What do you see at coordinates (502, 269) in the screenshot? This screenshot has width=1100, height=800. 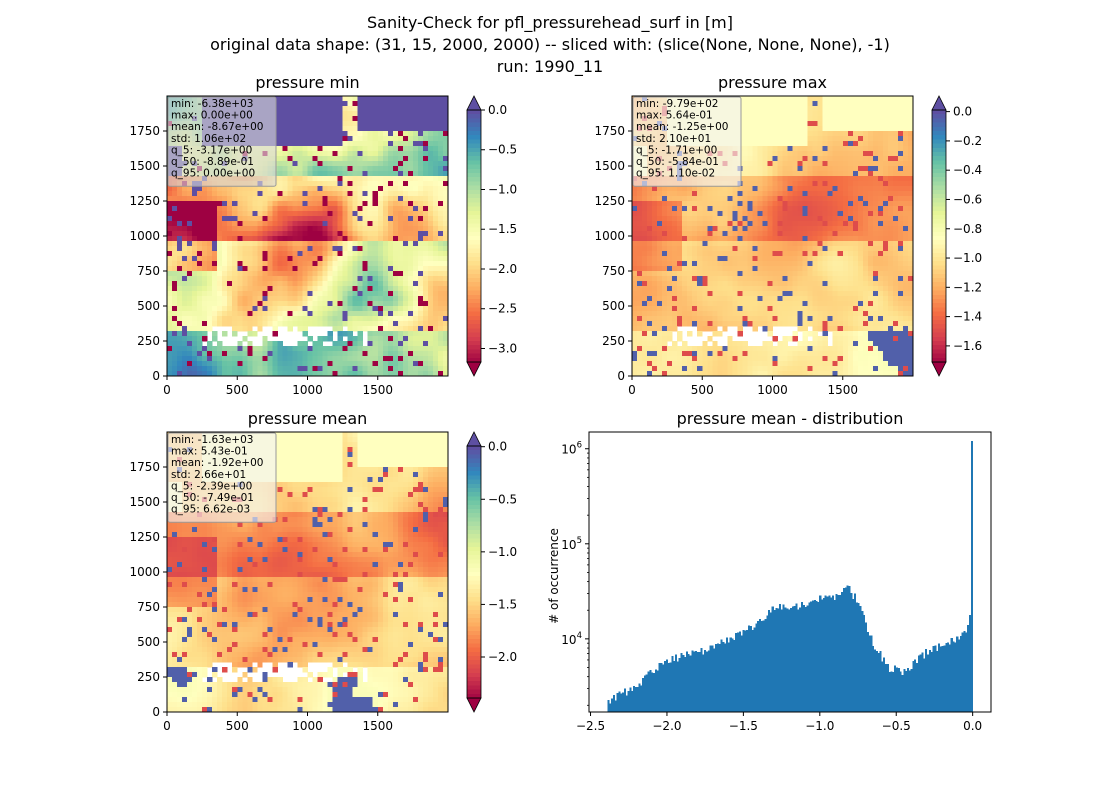 I see `colorbar-tick-label: −2.0` at bounding box center [502, 269].